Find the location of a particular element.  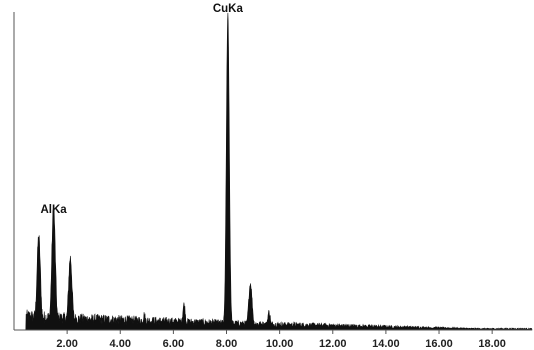

x-tick-label: 10.00 is located at coordinates (280, 344).